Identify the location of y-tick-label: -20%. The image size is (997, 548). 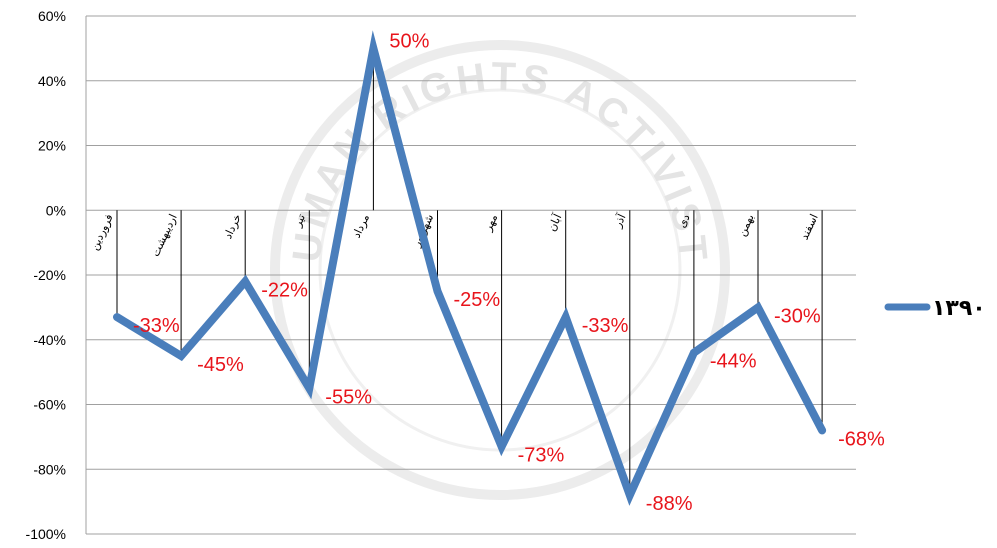
(49, 275).